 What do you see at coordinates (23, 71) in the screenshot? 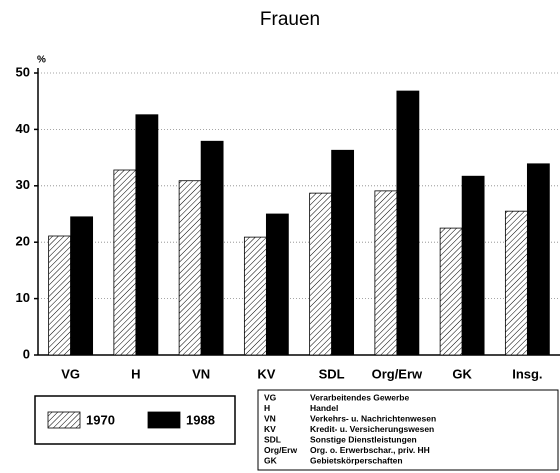
I see `y-tick-label: 50` at bounding box center [23, 71].